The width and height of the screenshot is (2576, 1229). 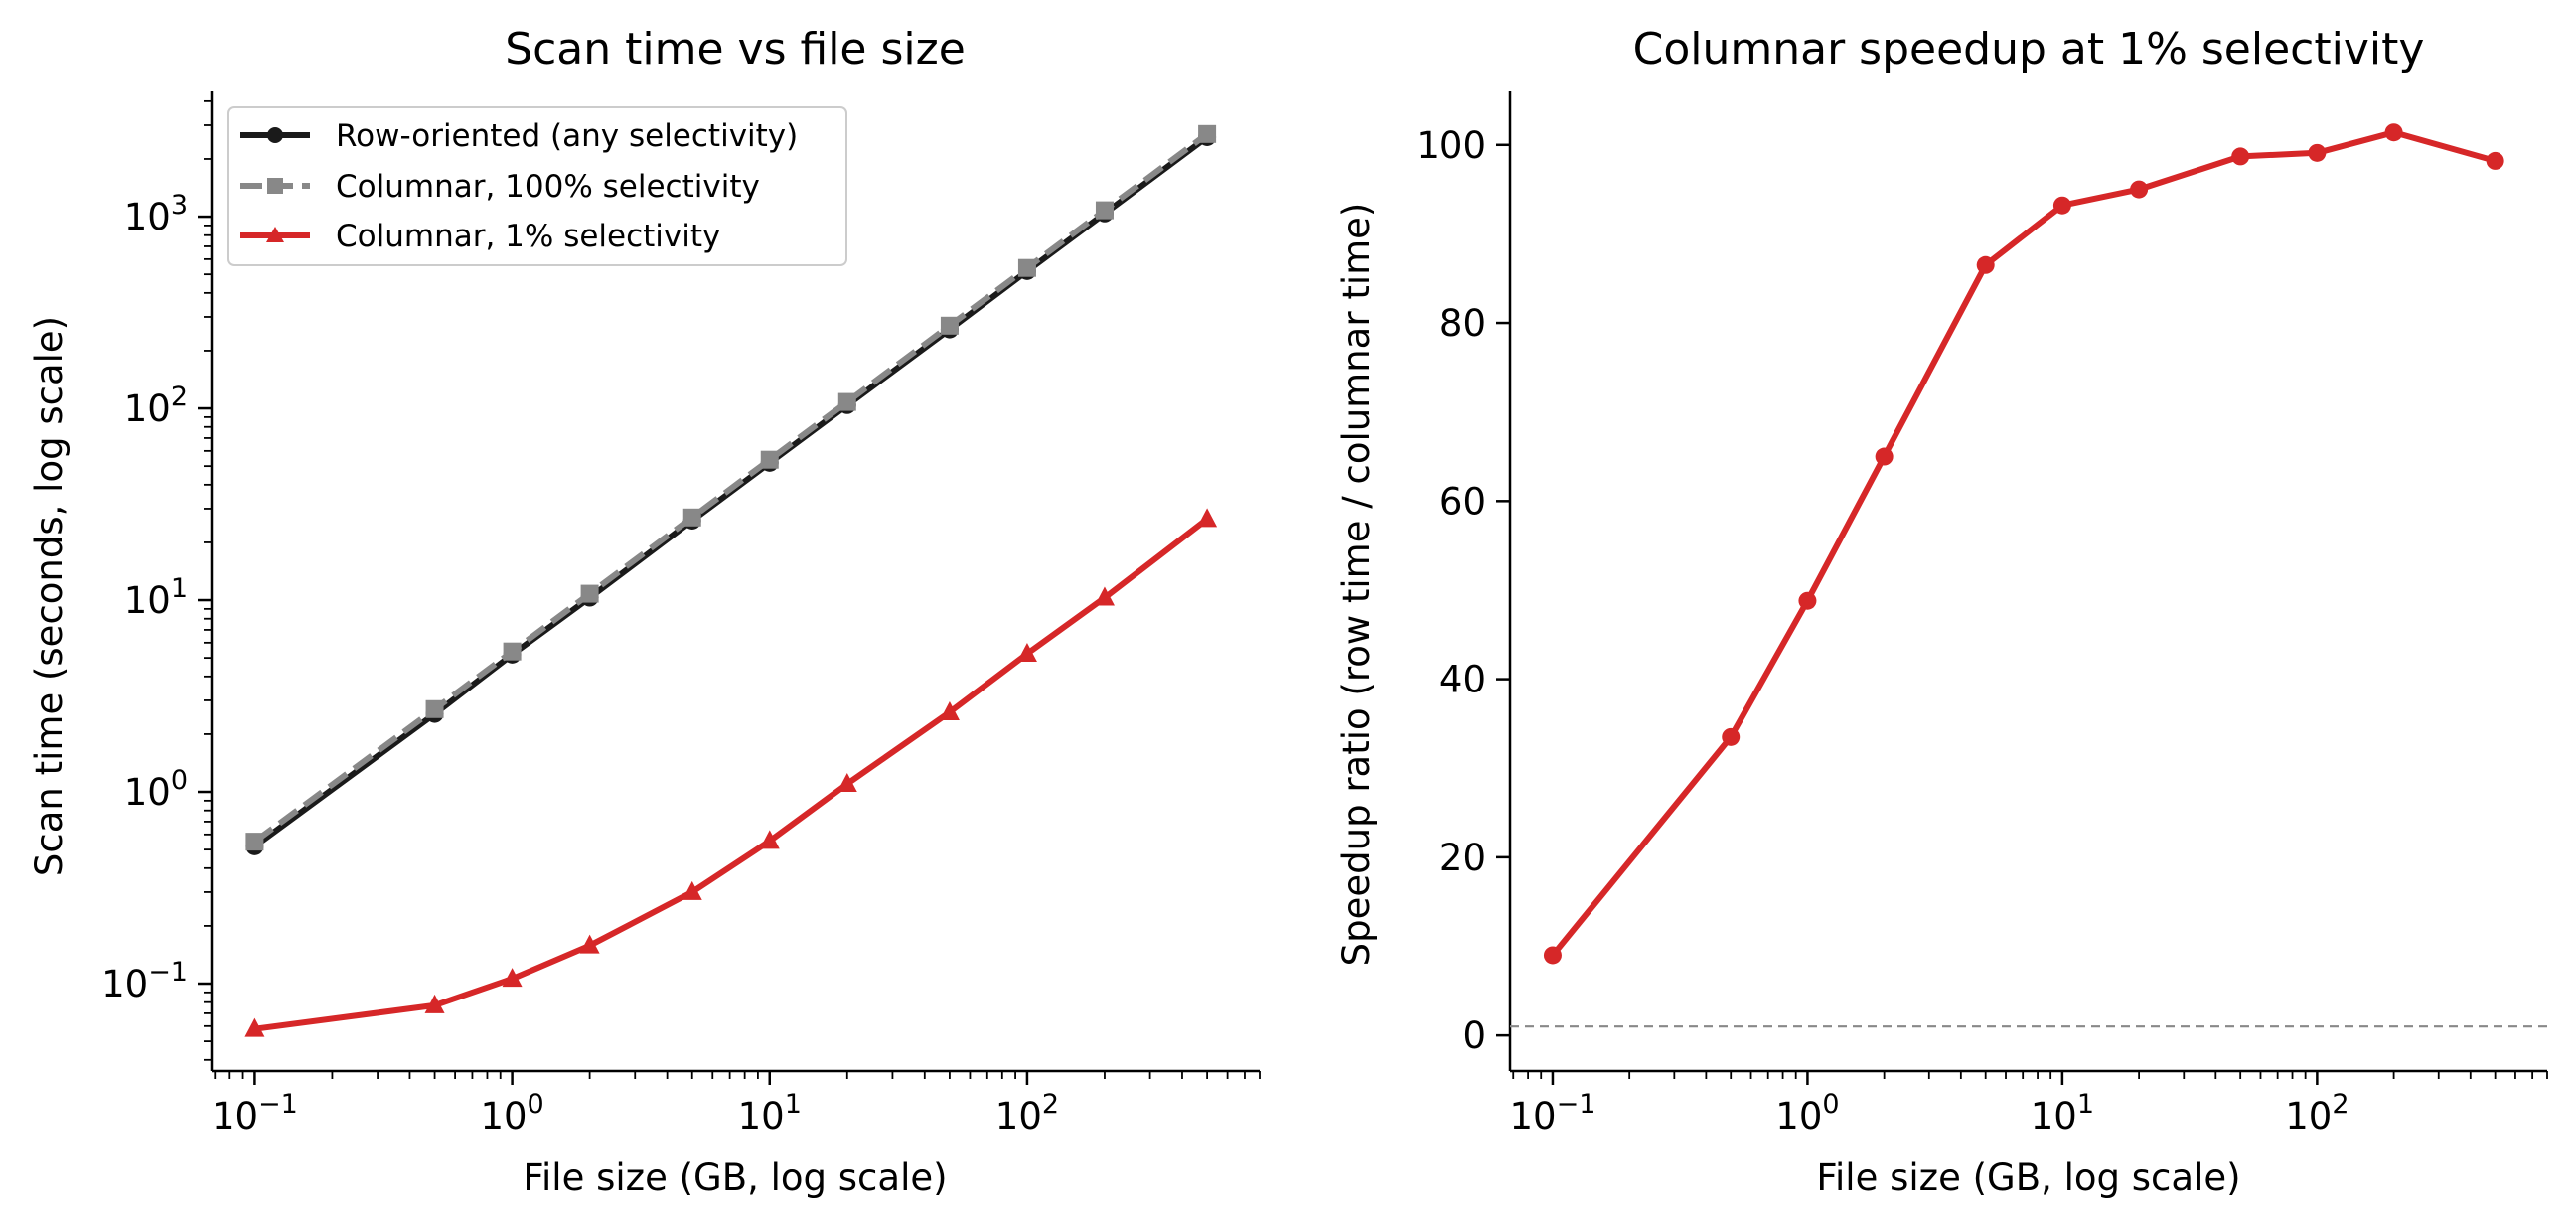 I want to click on right-x-axis-label: File size (GB, log scale), so click(x=2028, y=1177).